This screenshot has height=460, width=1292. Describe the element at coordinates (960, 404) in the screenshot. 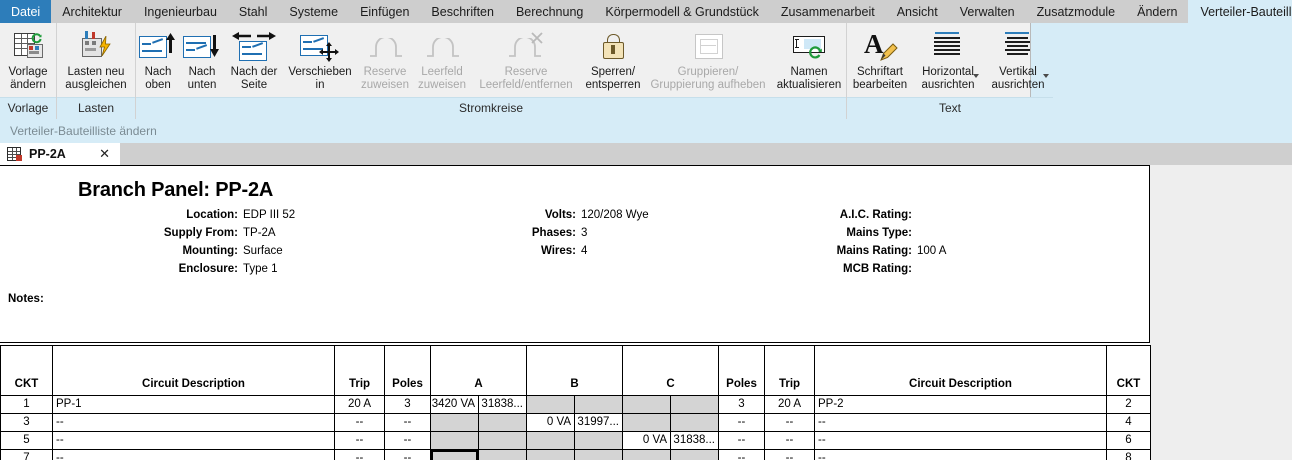

I see `cell-desc-right: PP-2` at that location.